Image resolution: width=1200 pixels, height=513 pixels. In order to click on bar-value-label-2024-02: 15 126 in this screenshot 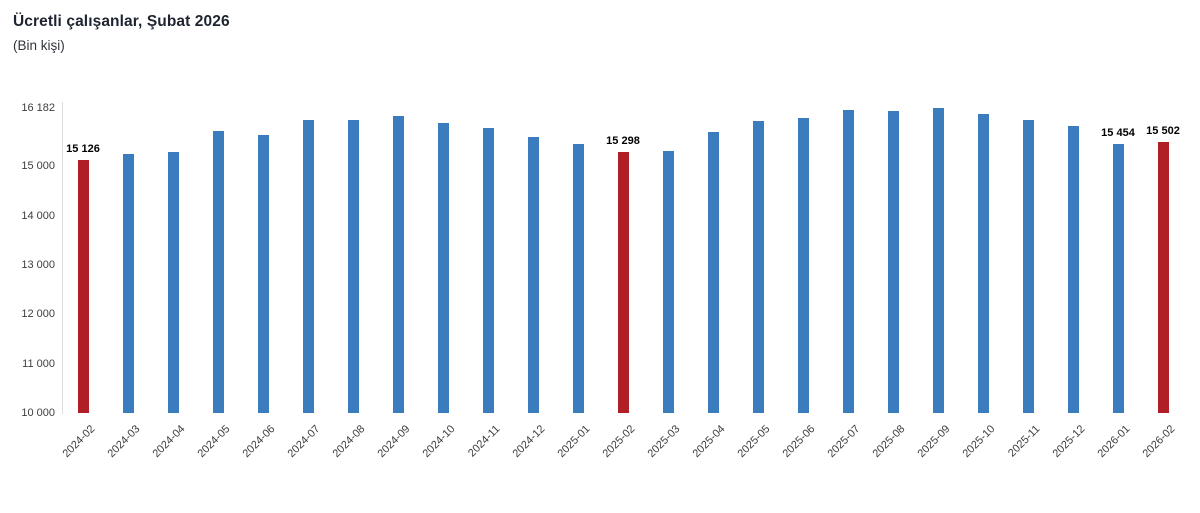, I will do `click(83, 149)`.